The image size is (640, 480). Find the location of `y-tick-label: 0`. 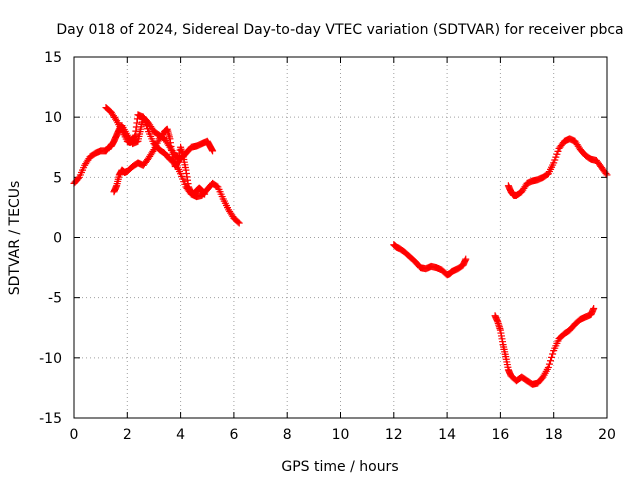

y-tick-label: 0 is located at coordinates (57, 239).